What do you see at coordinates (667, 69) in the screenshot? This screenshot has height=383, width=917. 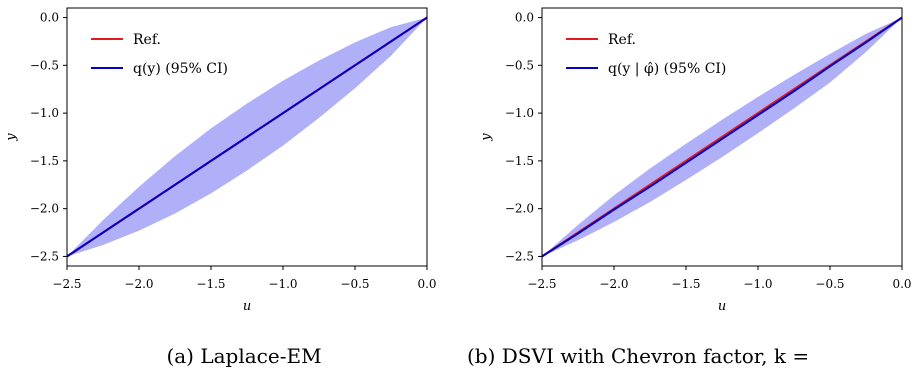 I see `legend-label-q: q(y | φ̂) (95% CI)` at bounding box center [667, 69].